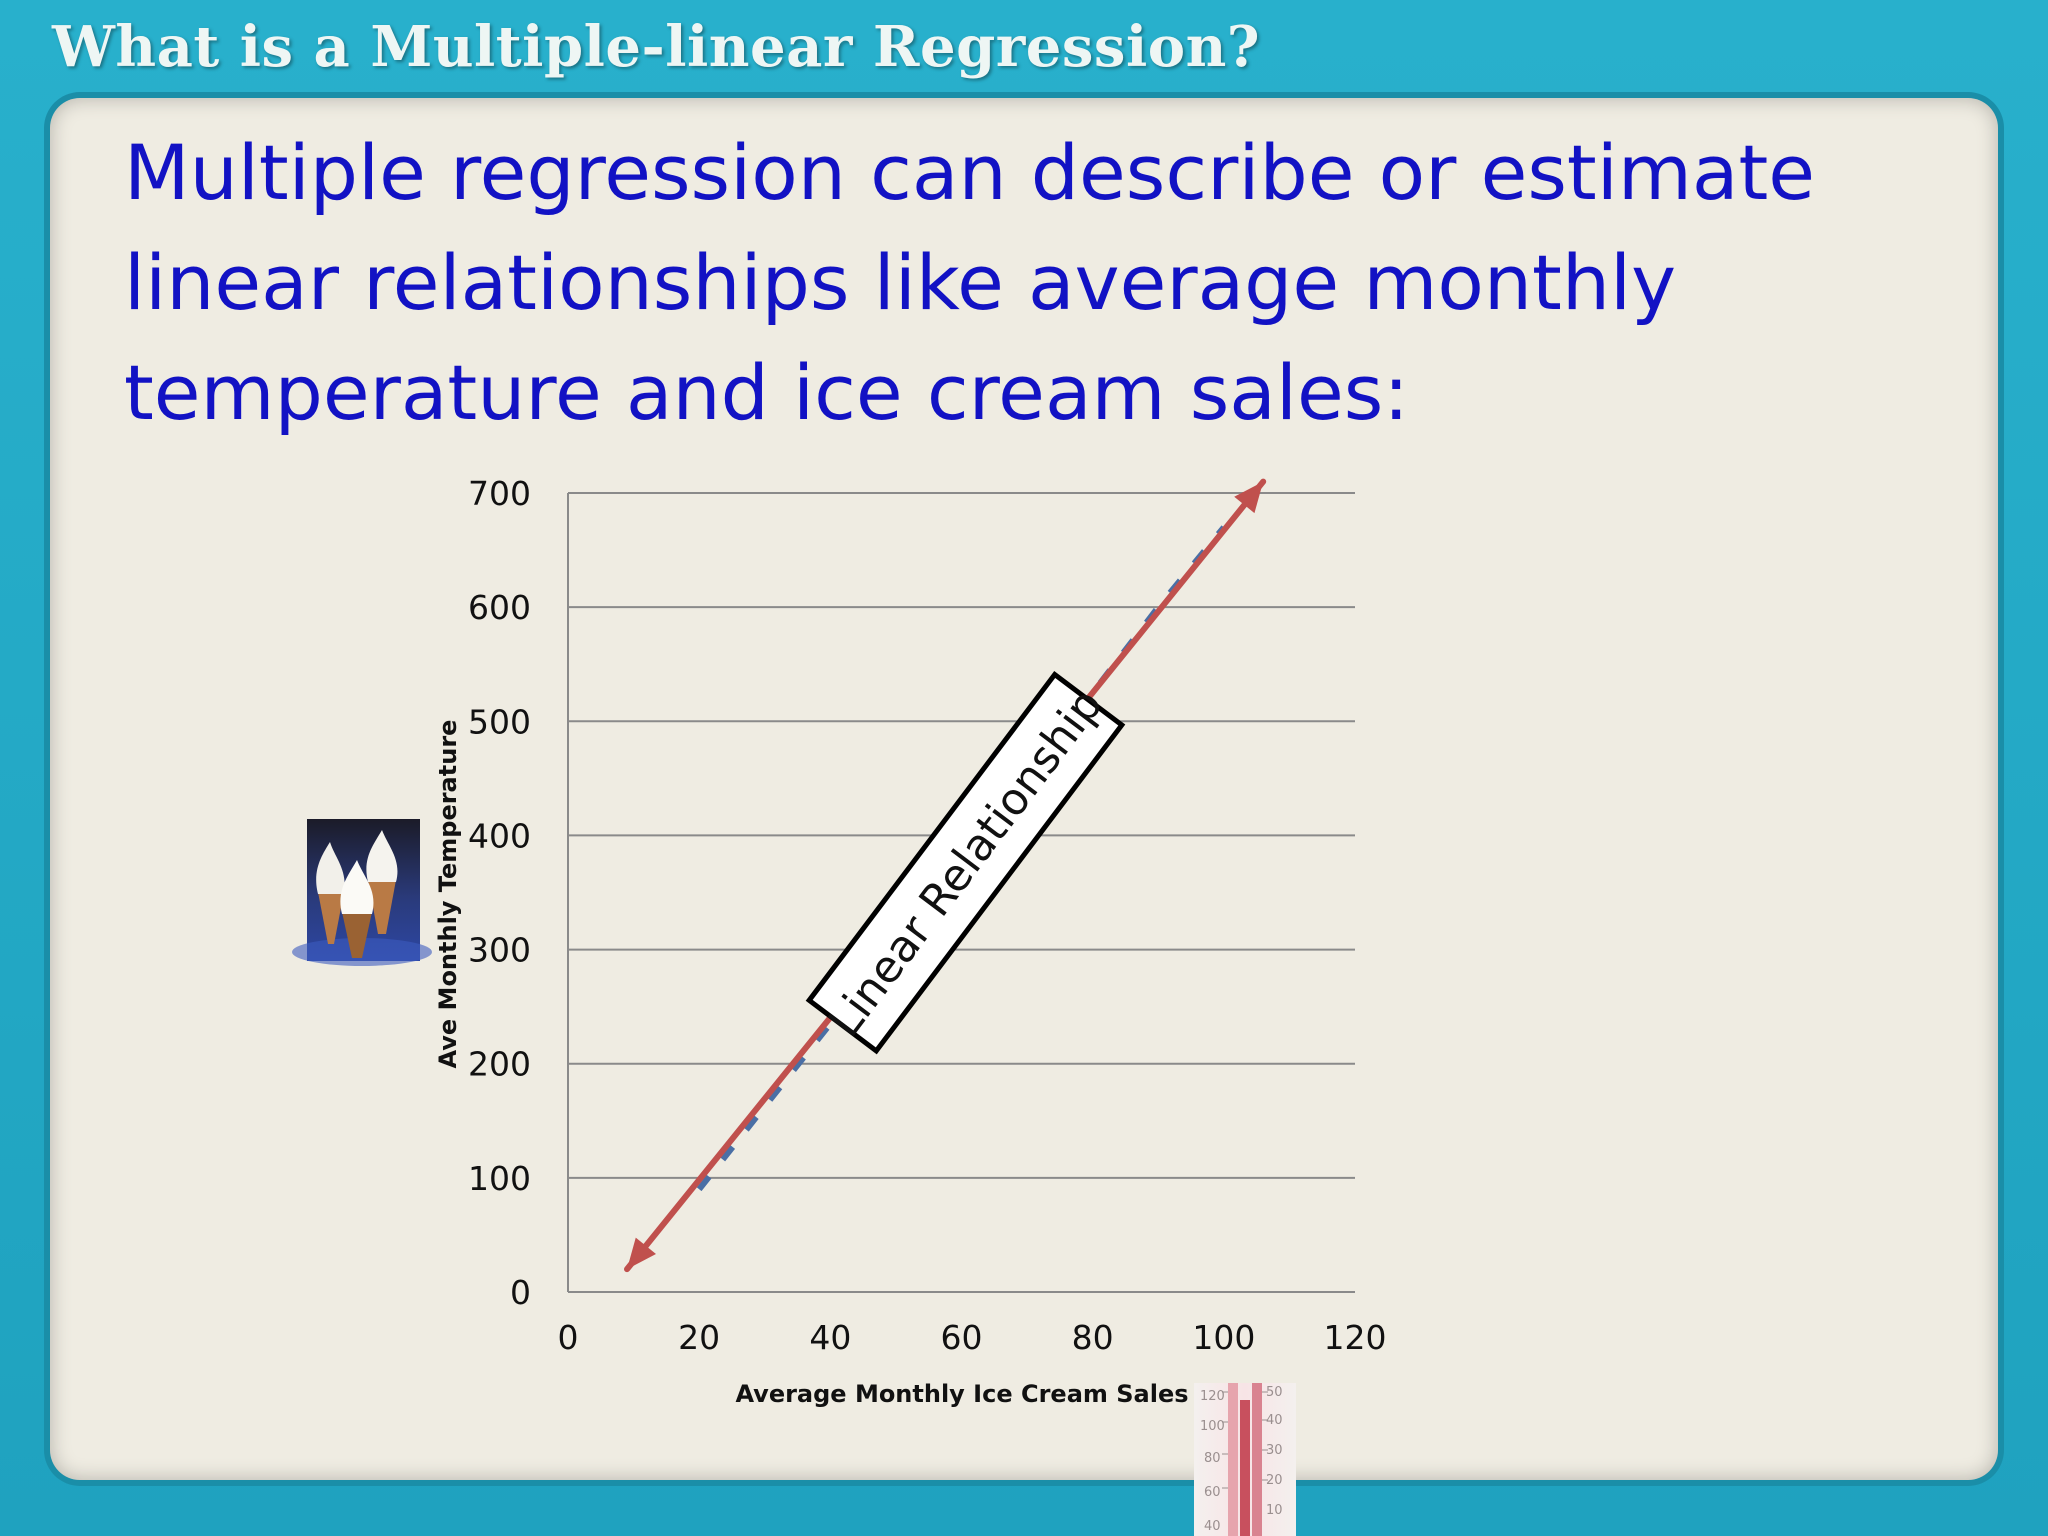 Image resolution: width=2048 pixels, height=1536 pixels. What do you see at coordinates (1245, 1459) in the screenshot?
I see `thermometer-photo: 120 100 80 60 40 50 40 30 20 10` at bounding box center [1245, 1459].